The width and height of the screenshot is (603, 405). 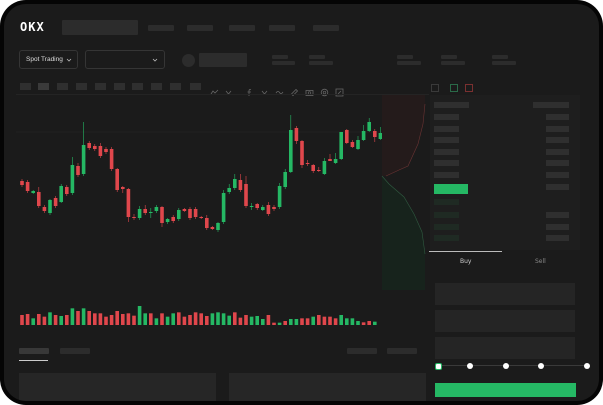 What do you see at coordinates (100, 27) in the screenshot?
I see `search-placeholder` at bounding box center [100, 27].